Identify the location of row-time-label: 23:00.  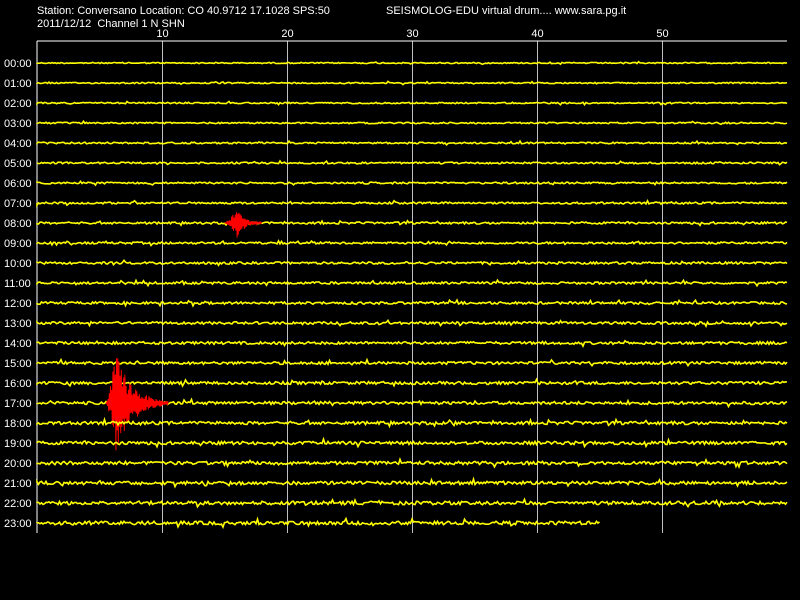
(18, 524).